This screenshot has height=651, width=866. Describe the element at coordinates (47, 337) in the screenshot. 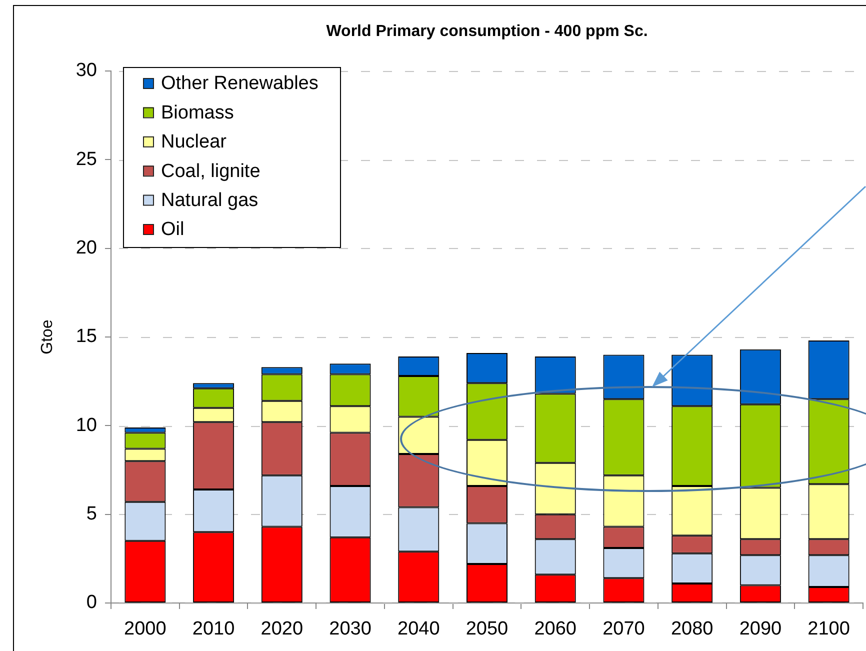

I see `y-axis-title: Gtoe` at that location.